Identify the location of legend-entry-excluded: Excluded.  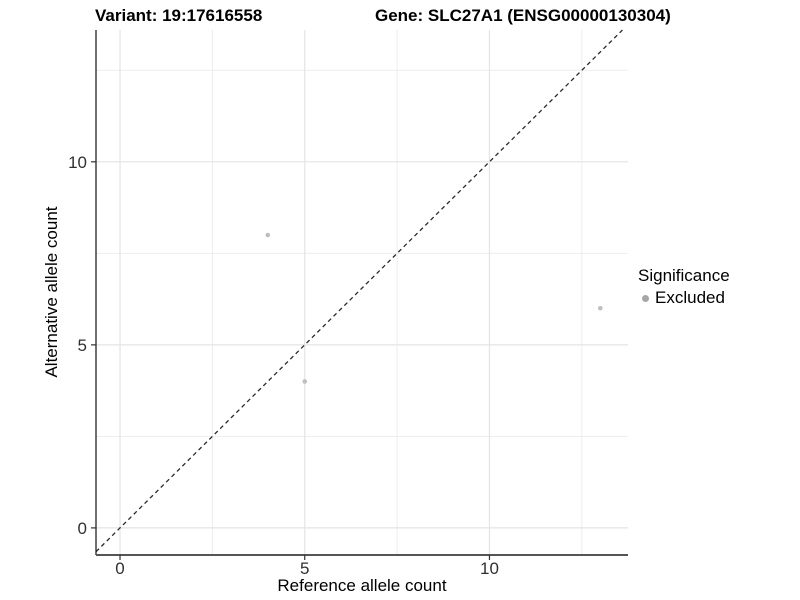
(684, 298).